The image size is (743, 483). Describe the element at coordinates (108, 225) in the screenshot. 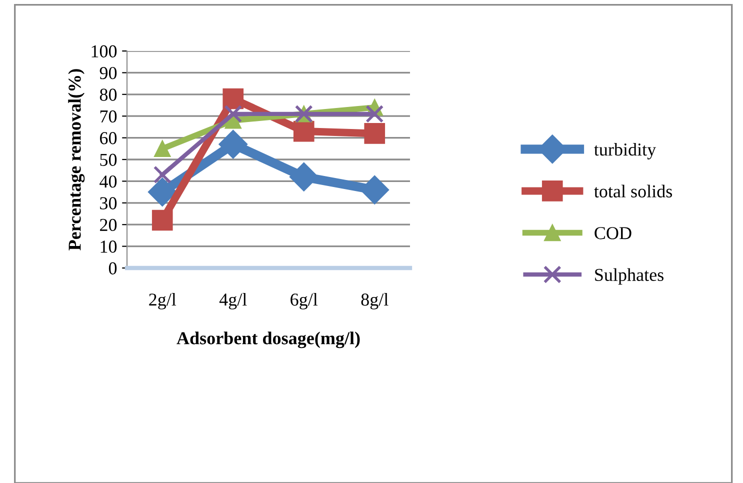

I see `y-tick-label: 20` at that location.